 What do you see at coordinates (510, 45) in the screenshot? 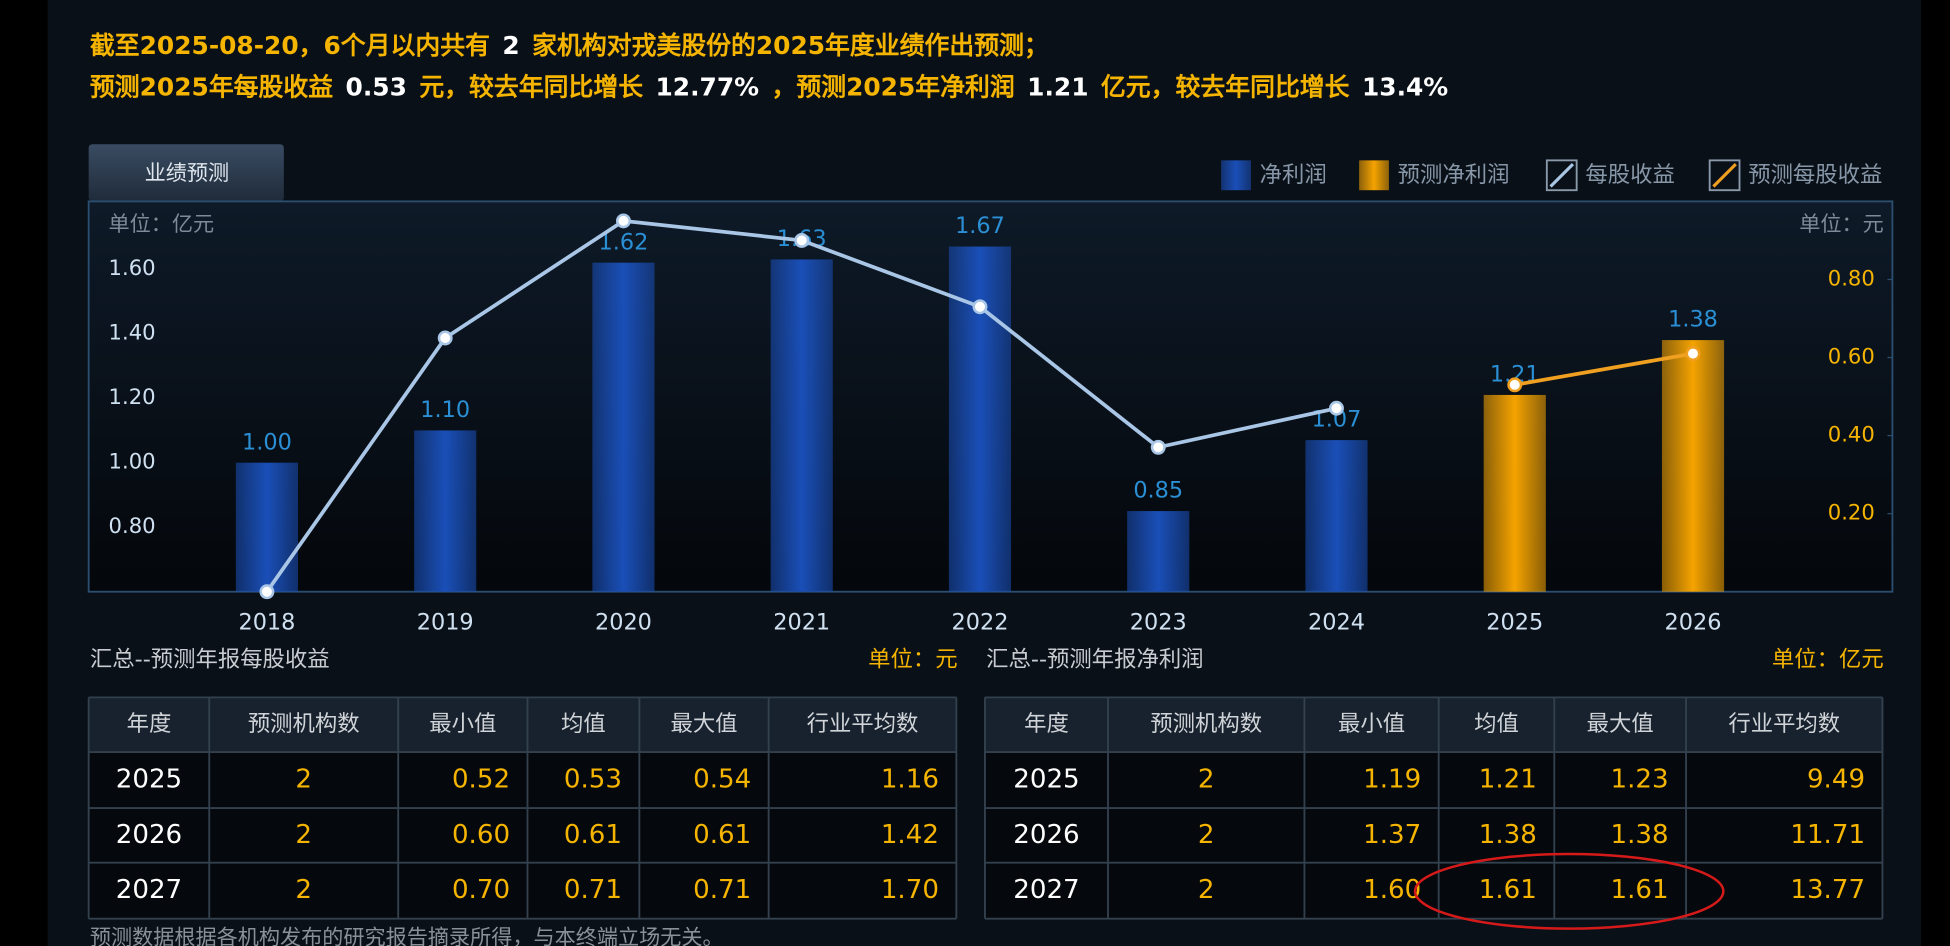
I see `header-figure: 2` at bounding box center [510, 45].